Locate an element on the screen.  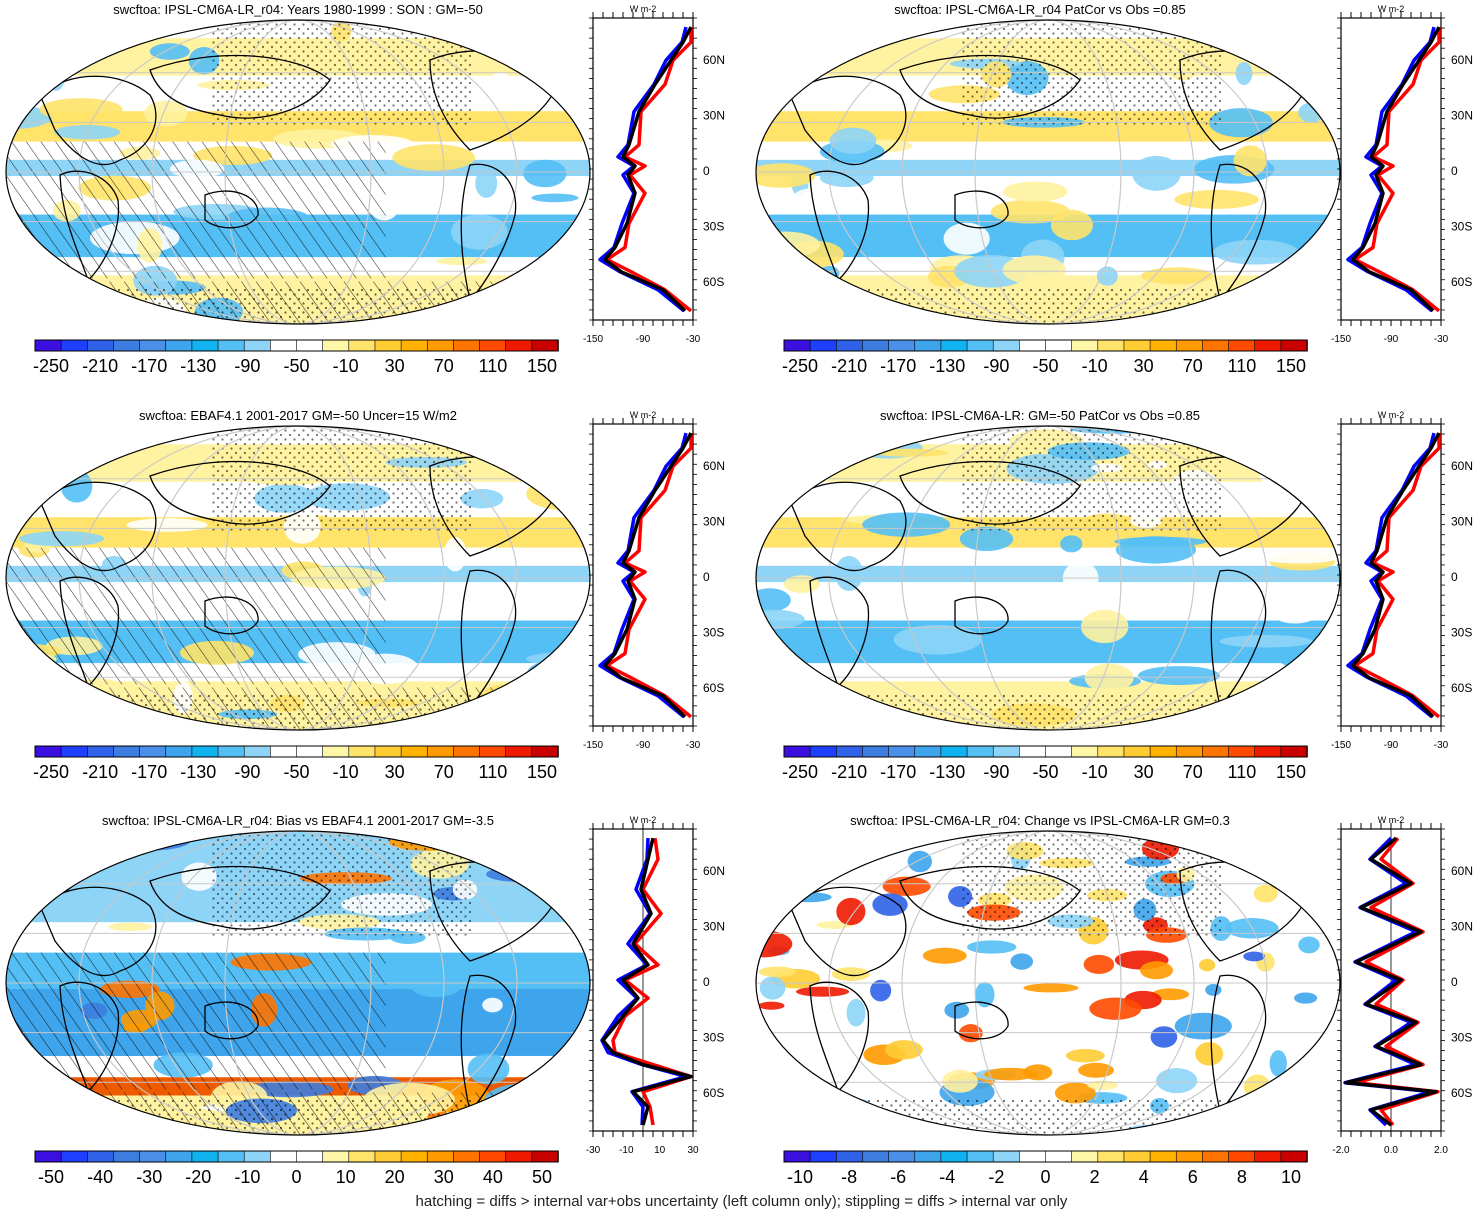
map-border is located at coordinates (1048, 578).